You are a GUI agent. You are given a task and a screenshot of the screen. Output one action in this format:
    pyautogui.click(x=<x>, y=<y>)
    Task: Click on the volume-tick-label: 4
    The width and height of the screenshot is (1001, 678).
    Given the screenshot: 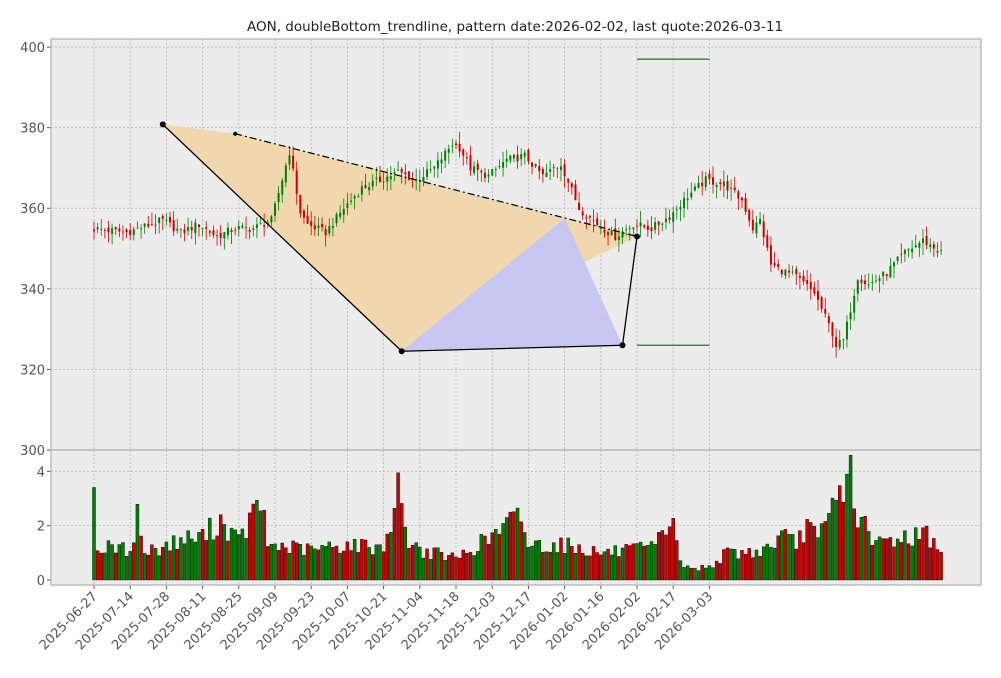 What is the action you would take?
    pyautogui.click(x=41, y=472)
    